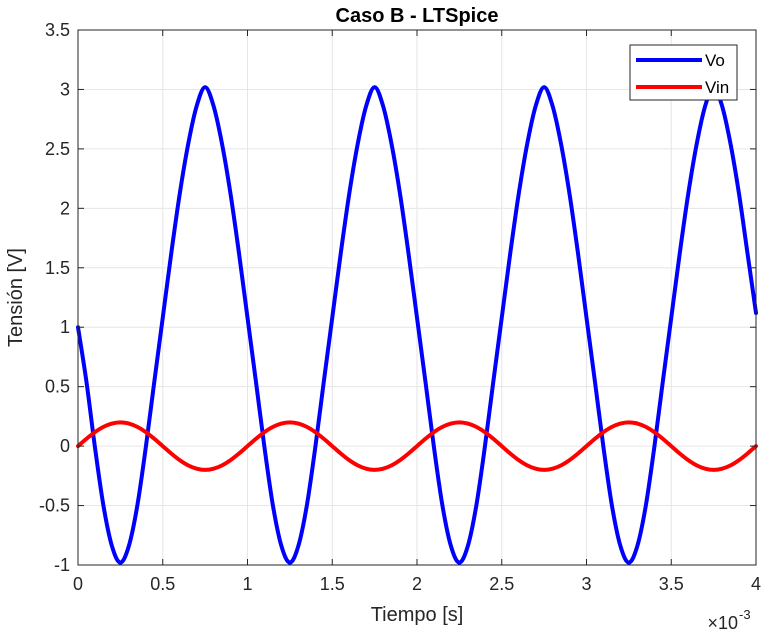 The height and width of the screenshot is (632, 764). I want to click on x-axis-label: Tiempo [s], so click(417, 615).